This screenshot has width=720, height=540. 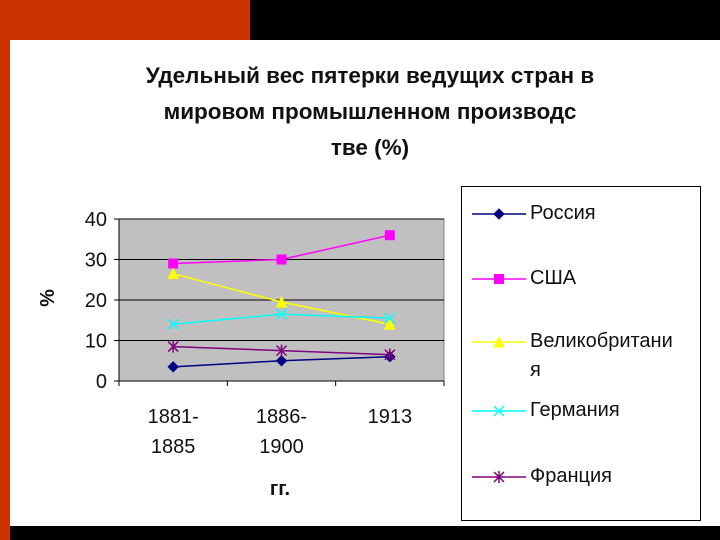 What do you see at coordinates (48, 298) in the screenshot?
I see `y-axis-label: %` at bounding box center [48, 298].